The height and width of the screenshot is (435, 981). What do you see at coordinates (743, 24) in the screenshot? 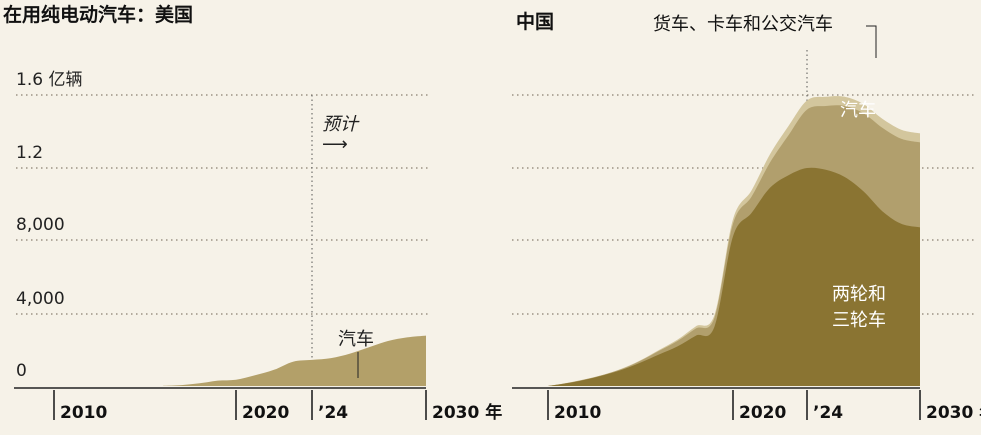
I see `trucks-label: 货车、卡车和公交汽车` at bounding box center [743, 24].